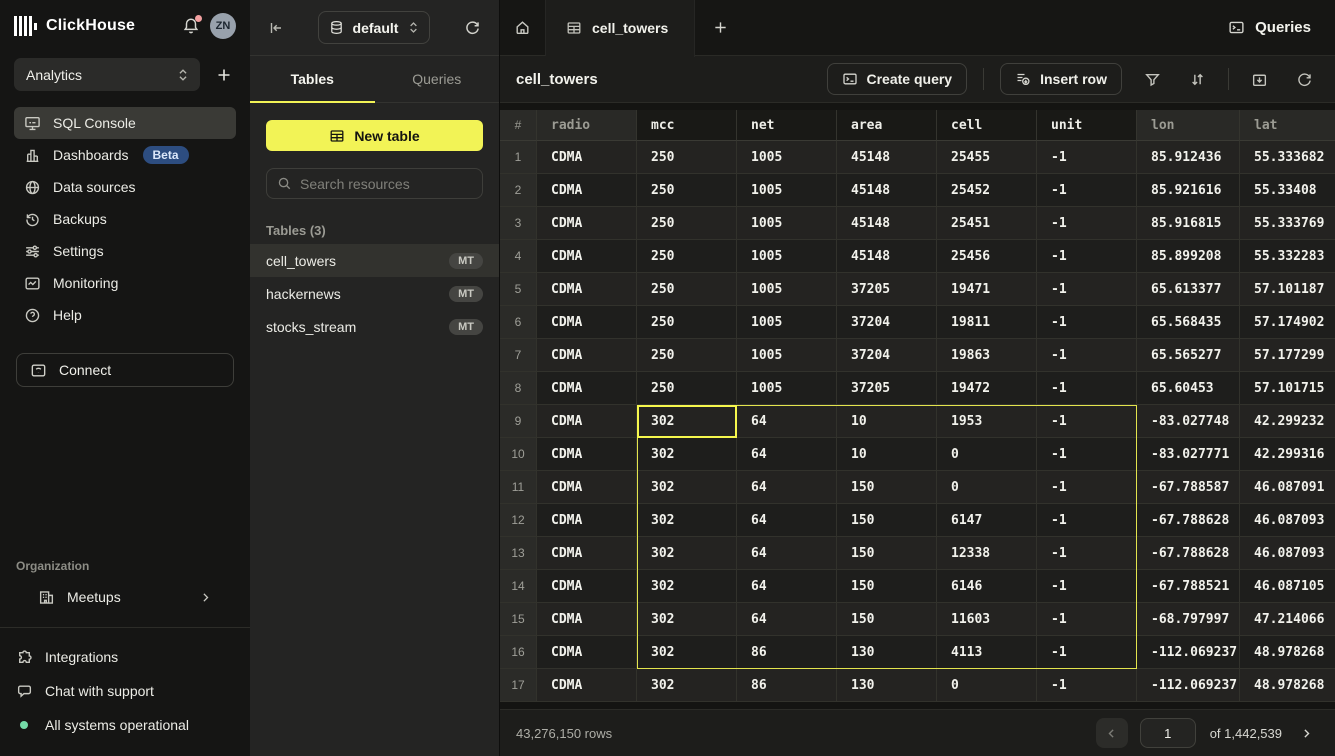  I want to click on filter-icon, so click(1152, 79).